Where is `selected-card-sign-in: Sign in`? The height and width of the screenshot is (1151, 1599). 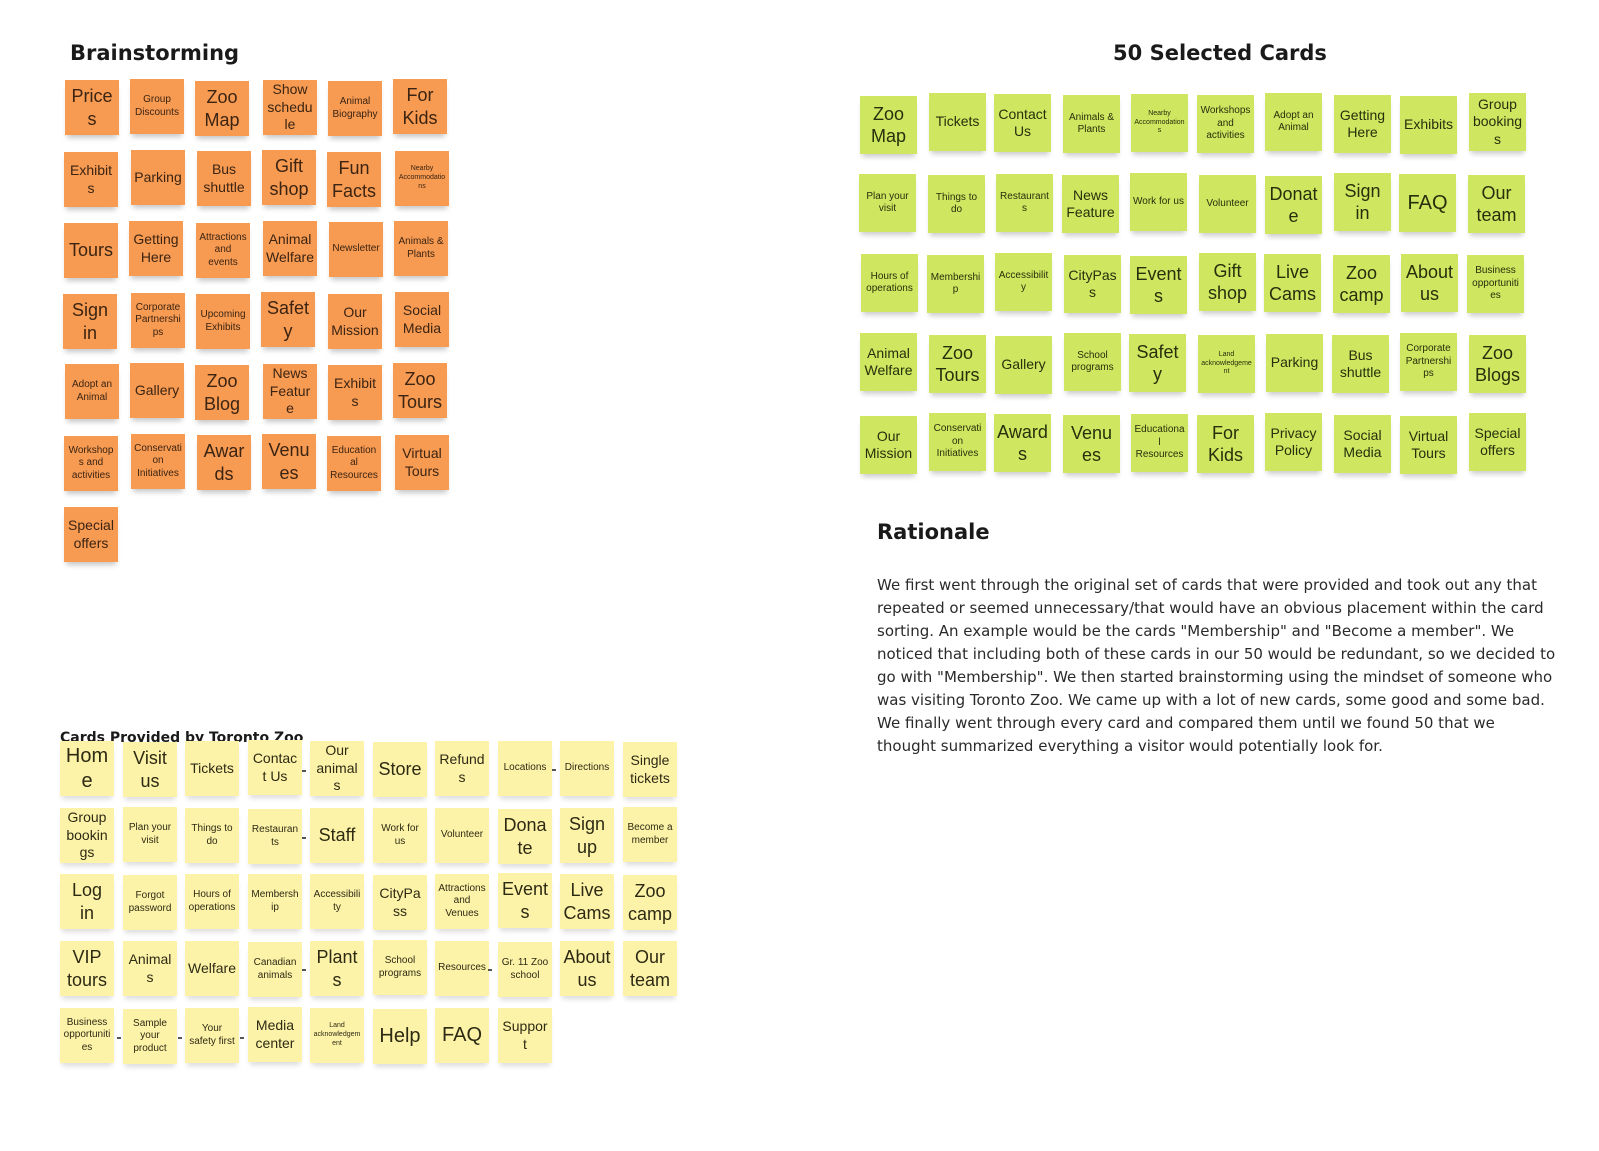
selected-card-sign-in: Sign in is located at coordinates (1362, 202).